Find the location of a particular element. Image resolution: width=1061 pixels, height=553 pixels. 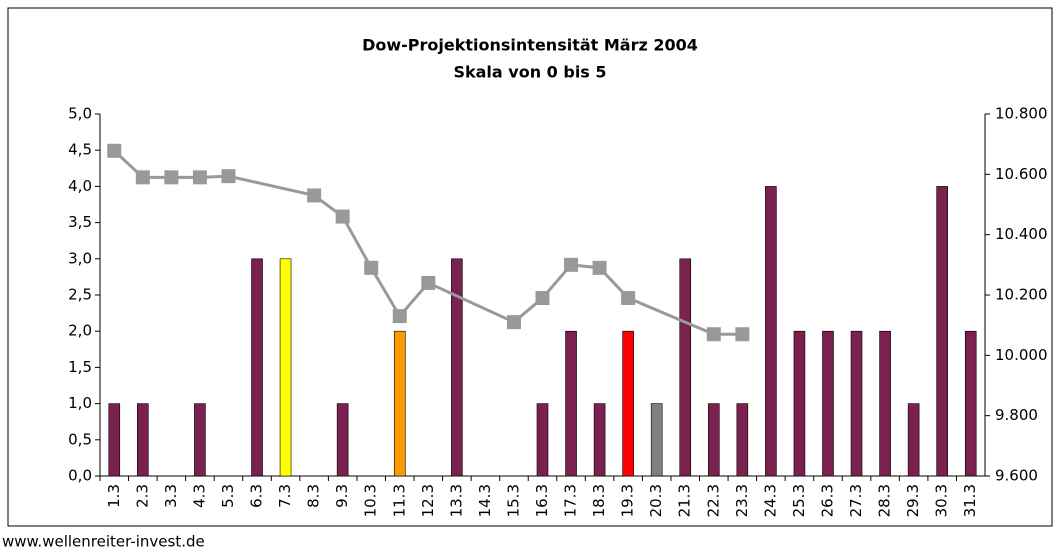

x-tick-label: 2.3 is located at coordinates (142, 496).